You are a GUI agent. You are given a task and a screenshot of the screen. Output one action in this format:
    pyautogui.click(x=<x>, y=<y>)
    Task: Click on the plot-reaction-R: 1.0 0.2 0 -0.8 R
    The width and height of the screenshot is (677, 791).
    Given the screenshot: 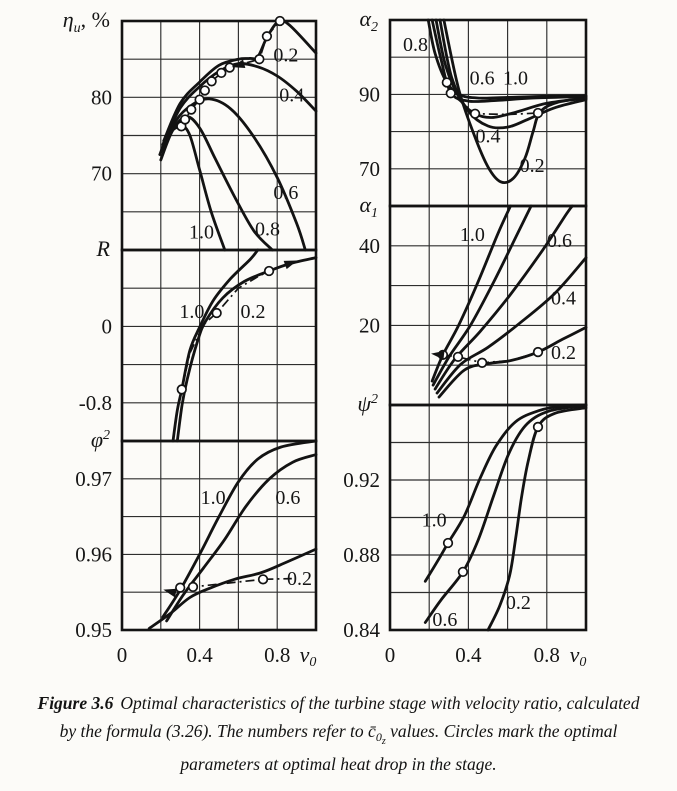 What is the action you would take?
    pyautogui.click(x=198, y=339)
    